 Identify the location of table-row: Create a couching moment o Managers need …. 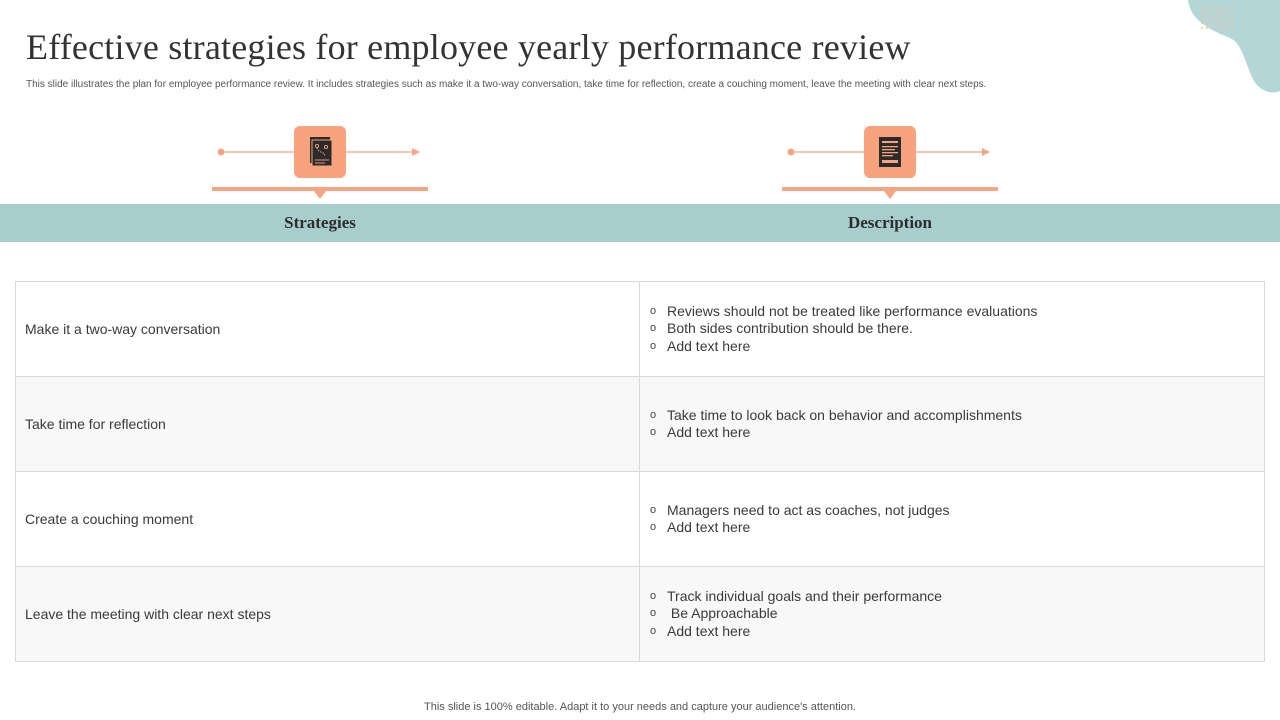
(640, 519).